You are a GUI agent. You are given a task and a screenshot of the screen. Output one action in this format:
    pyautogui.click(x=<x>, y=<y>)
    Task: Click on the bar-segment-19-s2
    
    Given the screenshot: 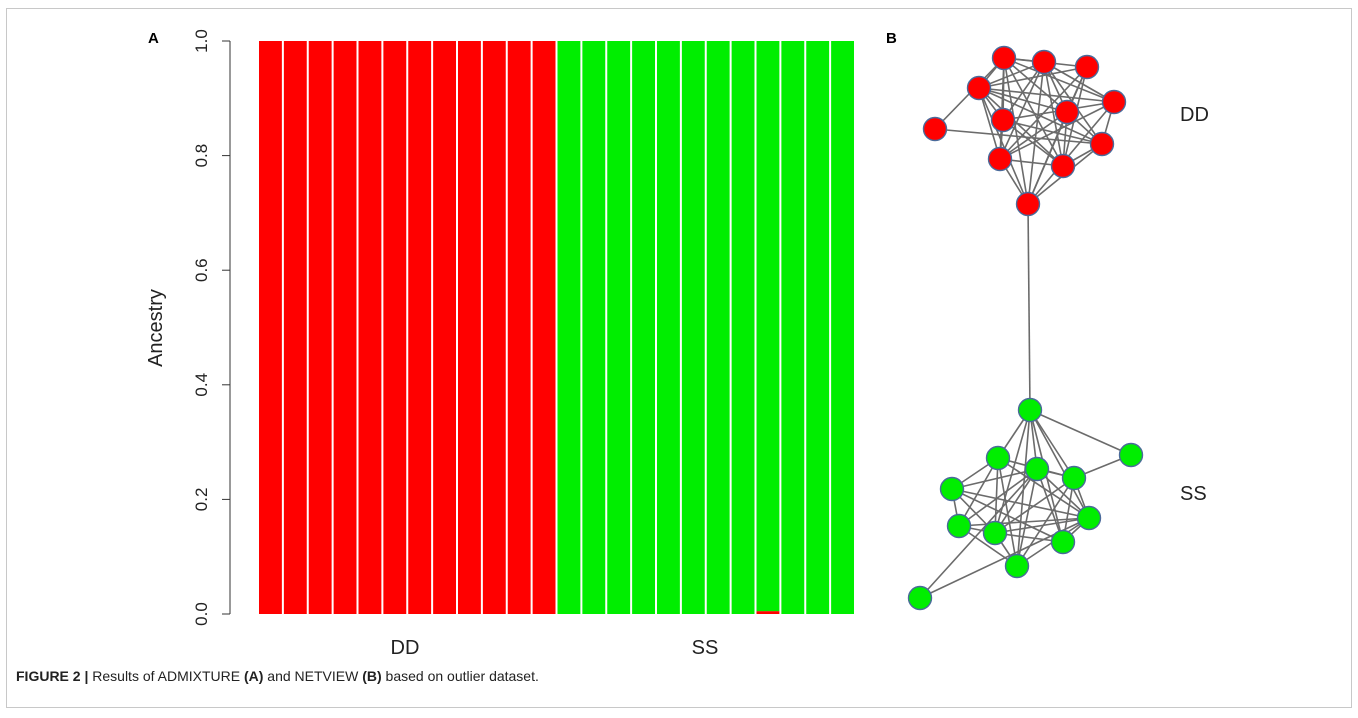 What is the action you would take?
    pyautogui.click(x=718, y=327)
    